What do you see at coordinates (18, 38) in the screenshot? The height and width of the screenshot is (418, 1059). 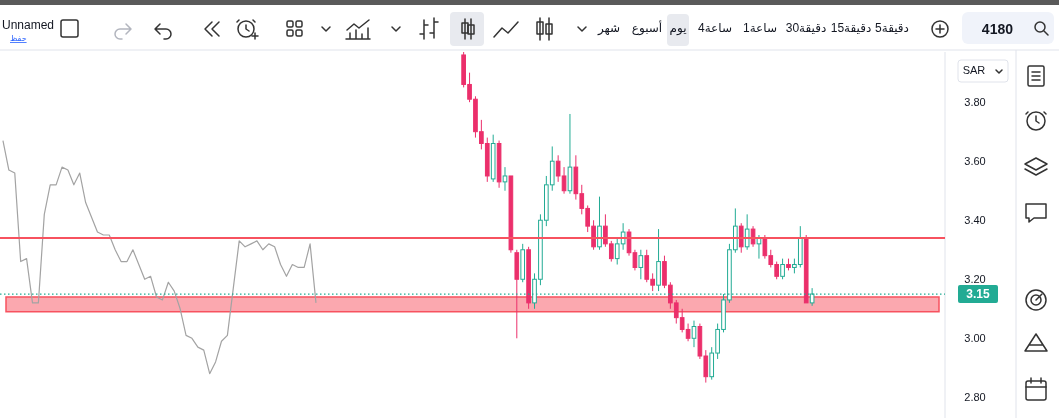 I see `text: حفظ` at bounding box center [18, 38].